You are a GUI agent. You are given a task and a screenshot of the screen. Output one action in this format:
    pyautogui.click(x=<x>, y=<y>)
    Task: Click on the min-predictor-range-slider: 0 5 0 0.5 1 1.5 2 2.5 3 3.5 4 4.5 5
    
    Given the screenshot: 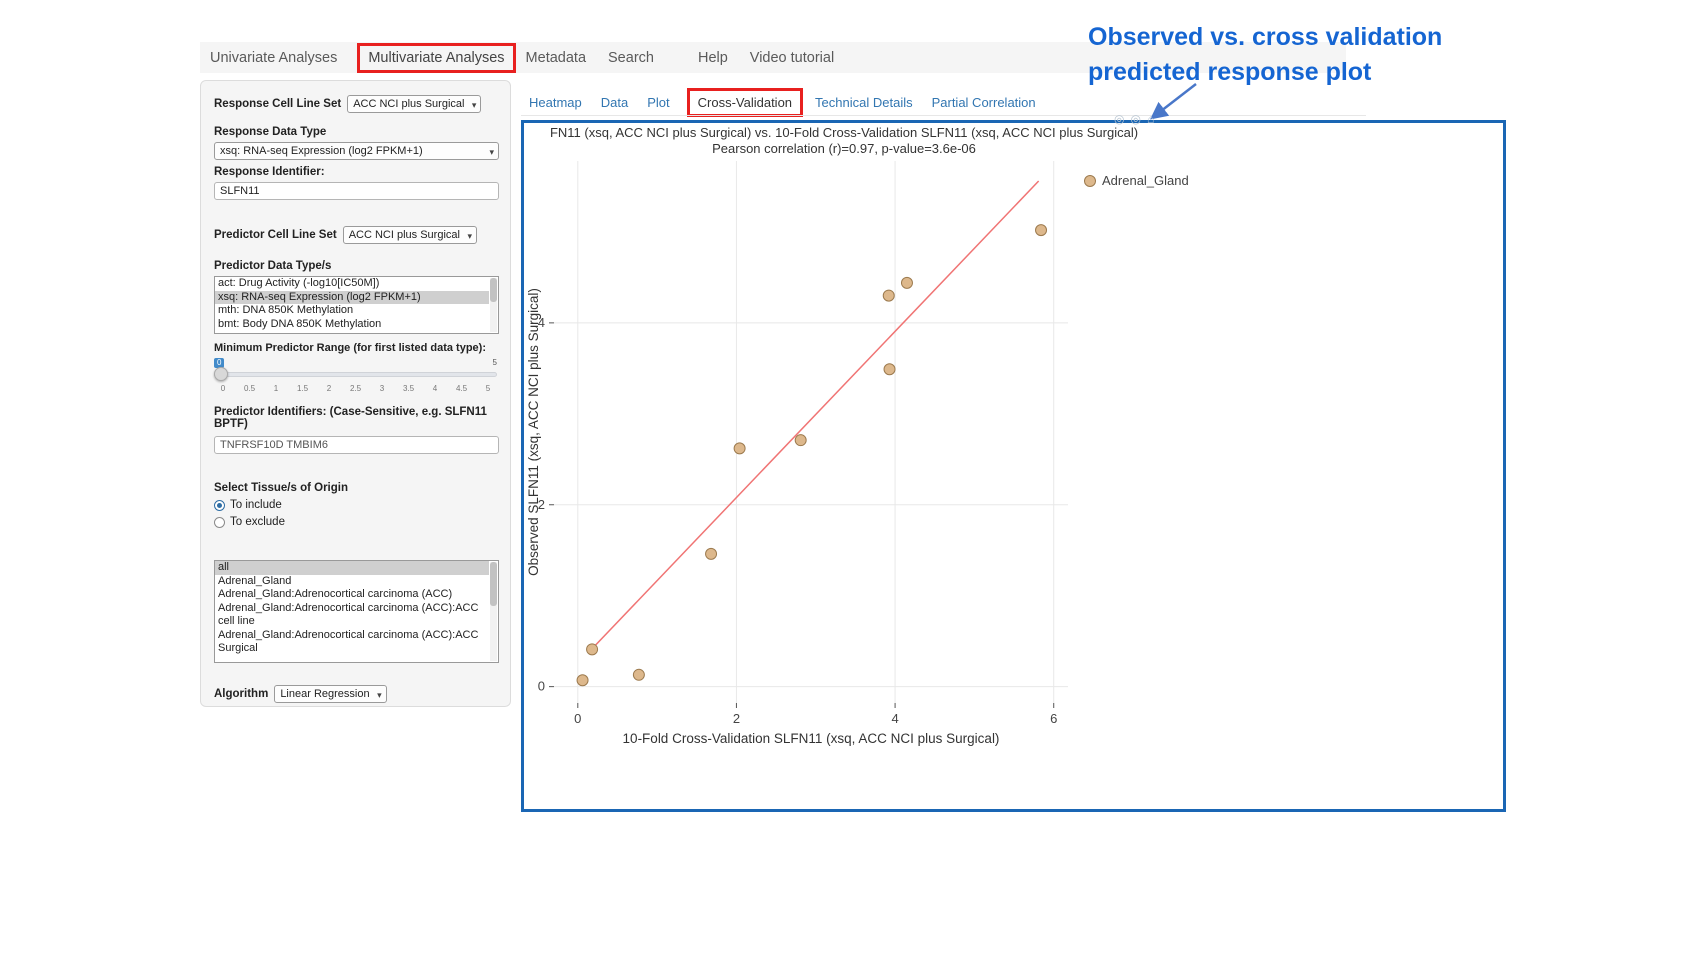 What is the action you would take?
    pyautogui.click(x=355, y=378)
    